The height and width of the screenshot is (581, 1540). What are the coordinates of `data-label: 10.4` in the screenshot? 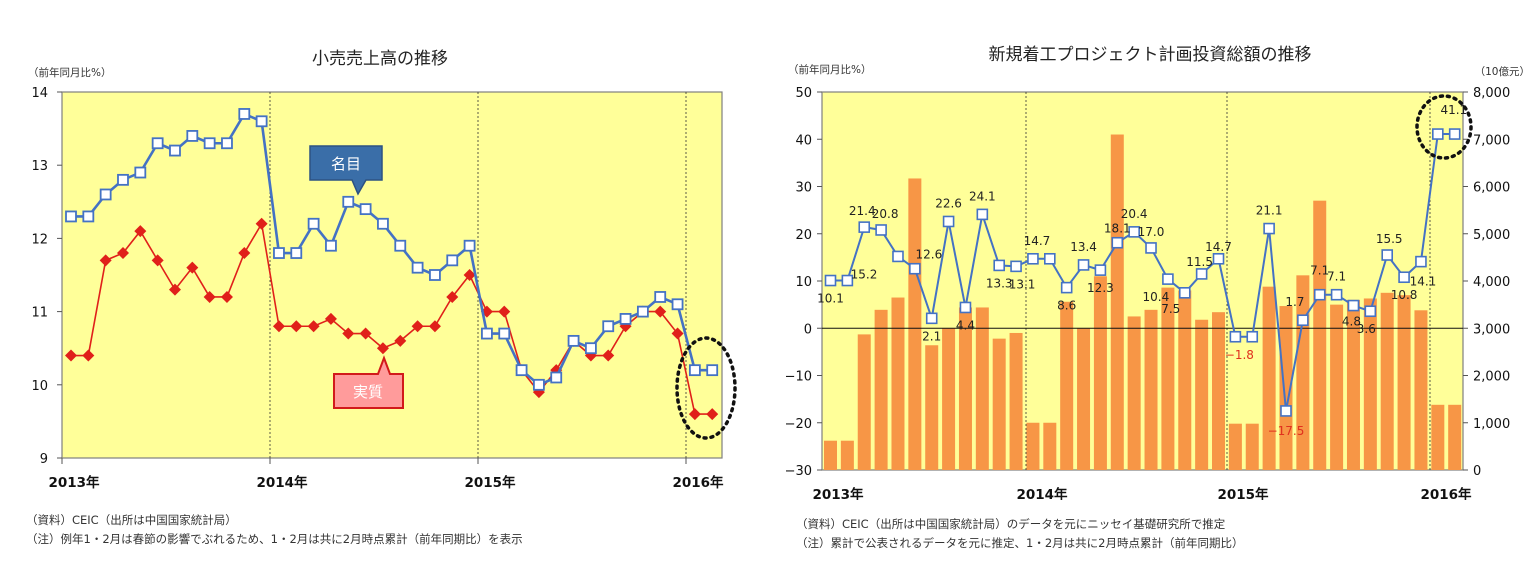 It's located at (1156, 297).